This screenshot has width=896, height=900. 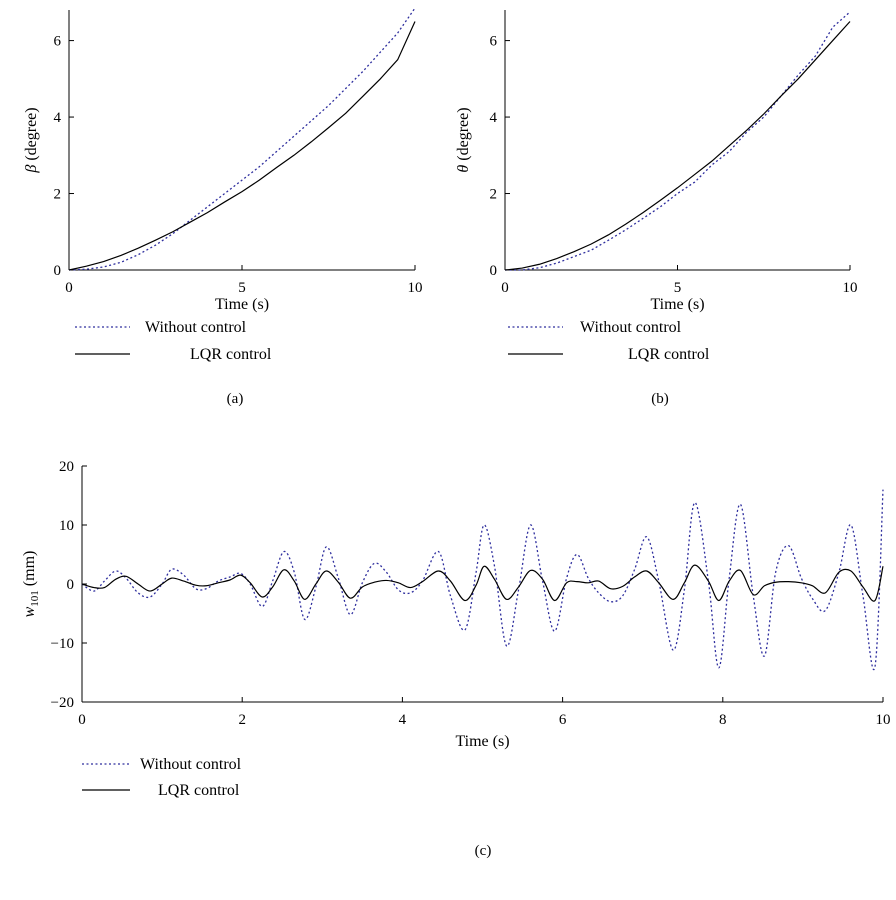 I want to click on y-tick-label: −20, so click(x=62, y=703).